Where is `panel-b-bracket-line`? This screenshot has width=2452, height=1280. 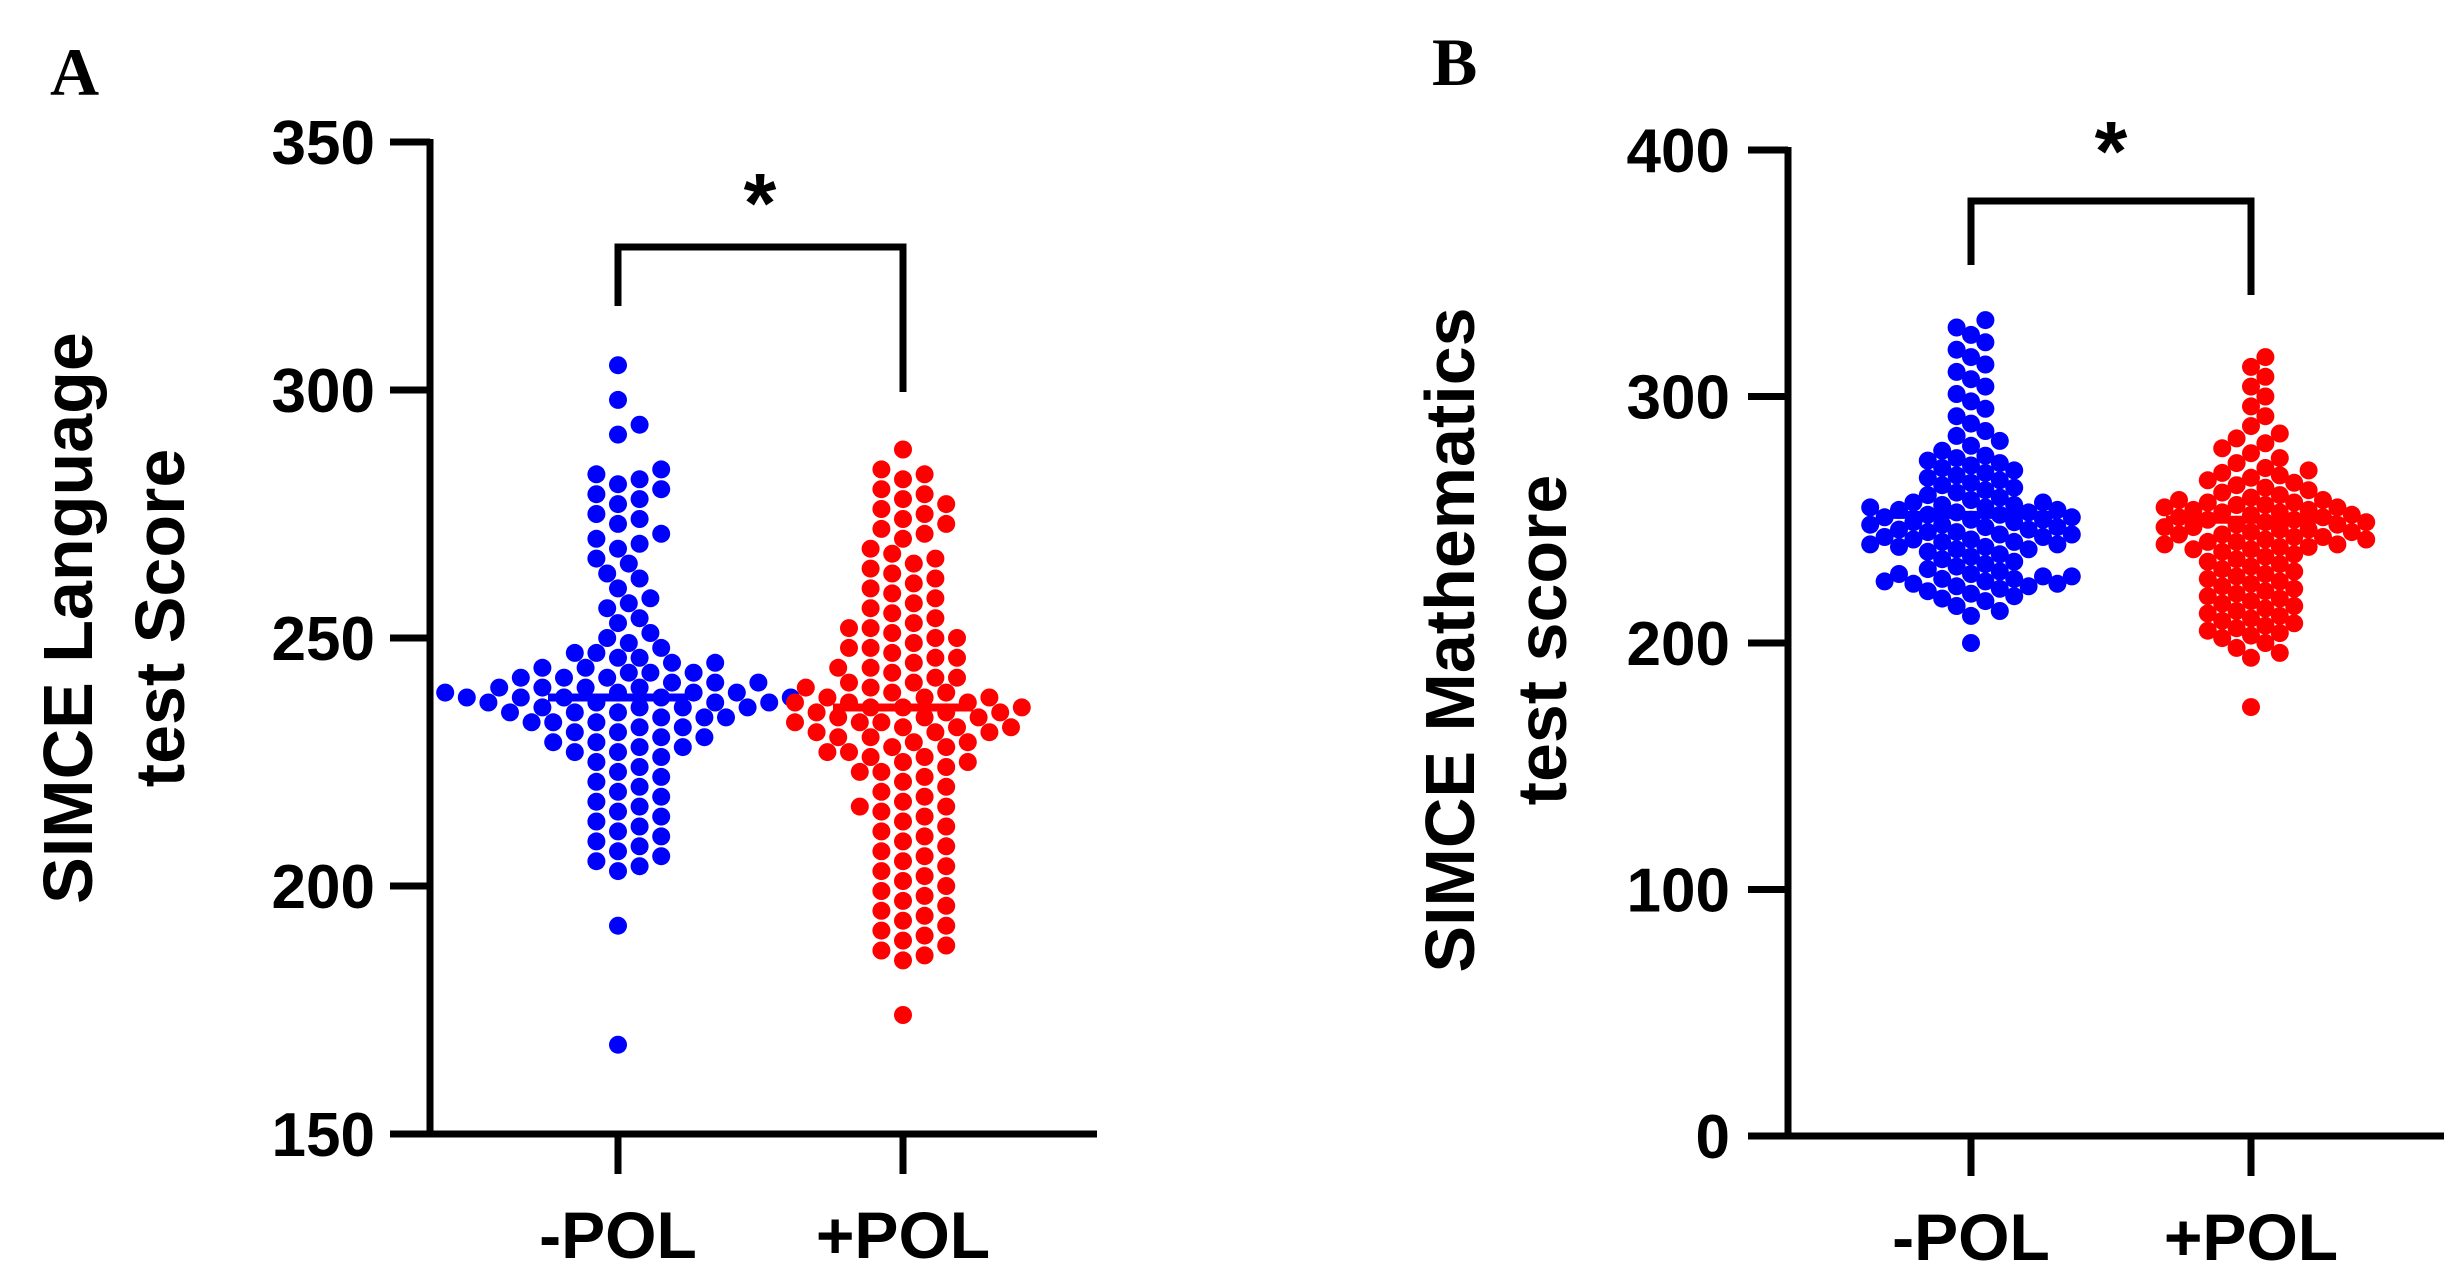 panel-b-bracket-line is located at coordinates (2111, 246).